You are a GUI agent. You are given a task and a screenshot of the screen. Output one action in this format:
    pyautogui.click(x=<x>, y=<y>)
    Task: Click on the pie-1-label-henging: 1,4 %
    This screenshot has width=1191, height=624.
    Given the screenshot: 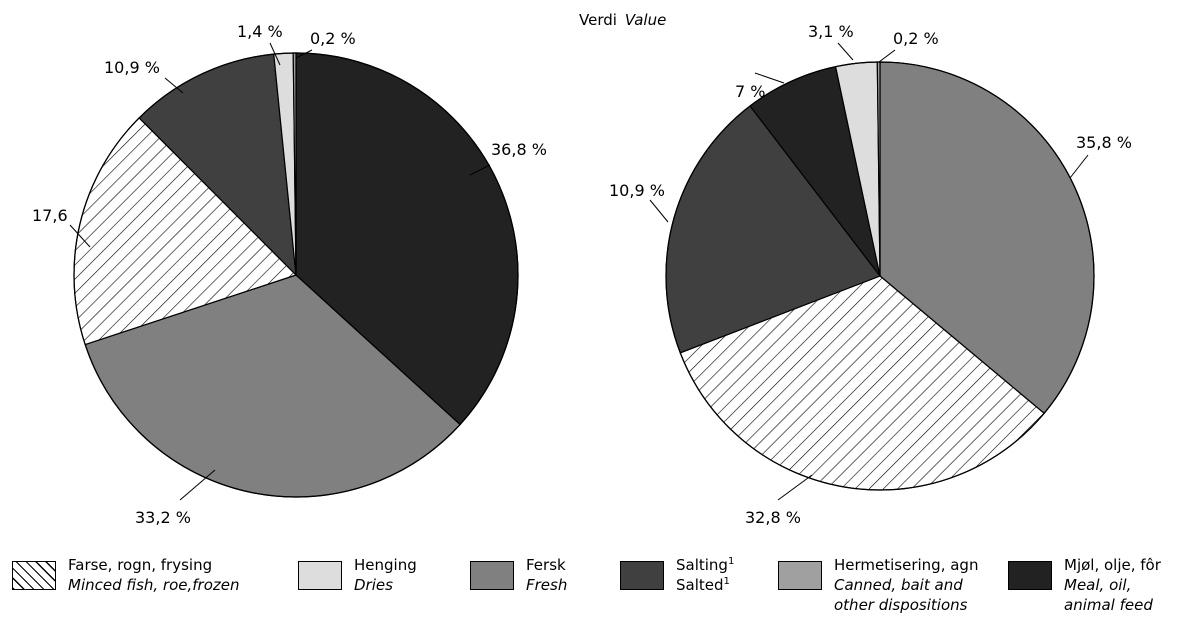 What is the action you would take?
    pyautogui.click(x=260, y=31)
    